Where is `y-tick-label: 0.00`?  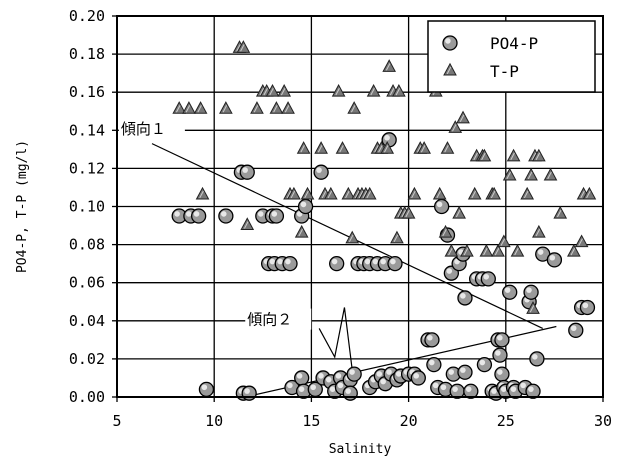 y-tick-label: 0.00 is located at coordinates (87, 397).